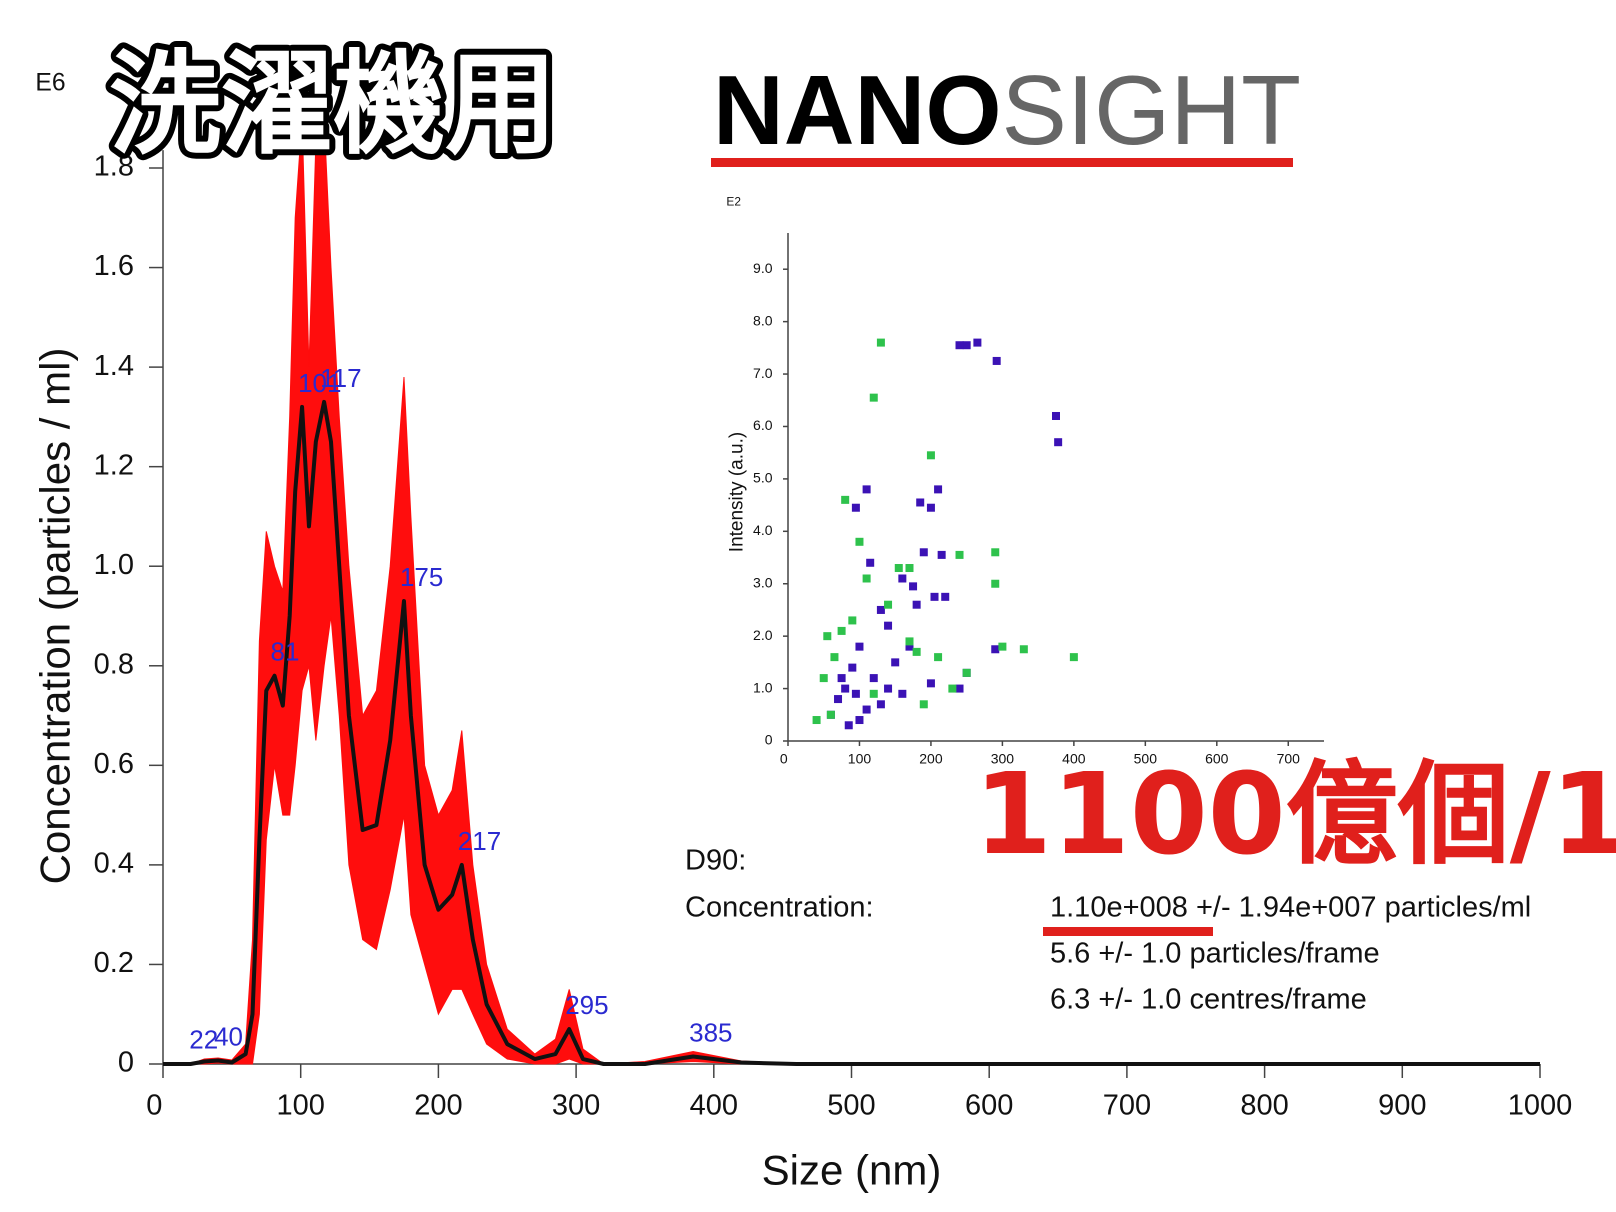 This screenshot has height=1212, width=1616. I want to click on y-tick-label: 0.4, so click(114, 864).